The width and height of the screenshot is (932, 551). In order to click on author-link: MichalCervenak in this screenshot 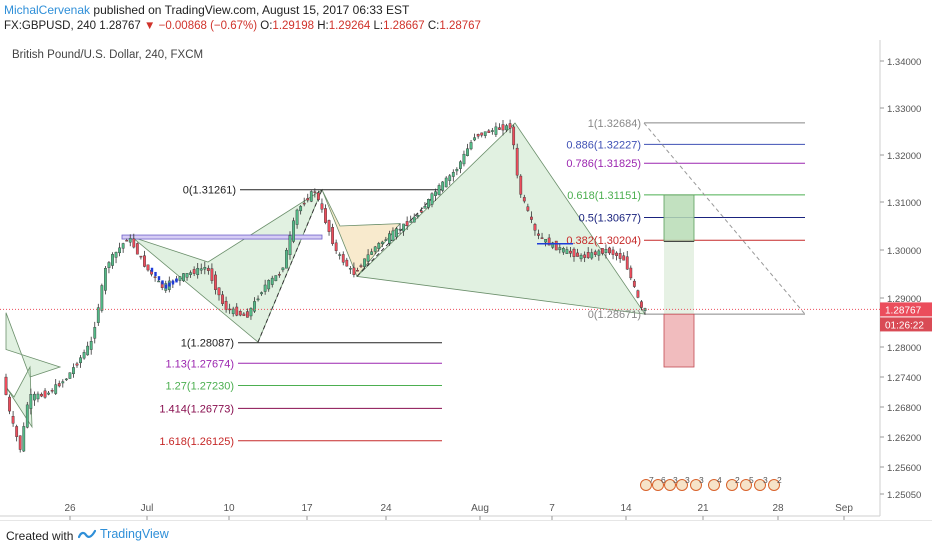, I will do `click(47, 10)`.